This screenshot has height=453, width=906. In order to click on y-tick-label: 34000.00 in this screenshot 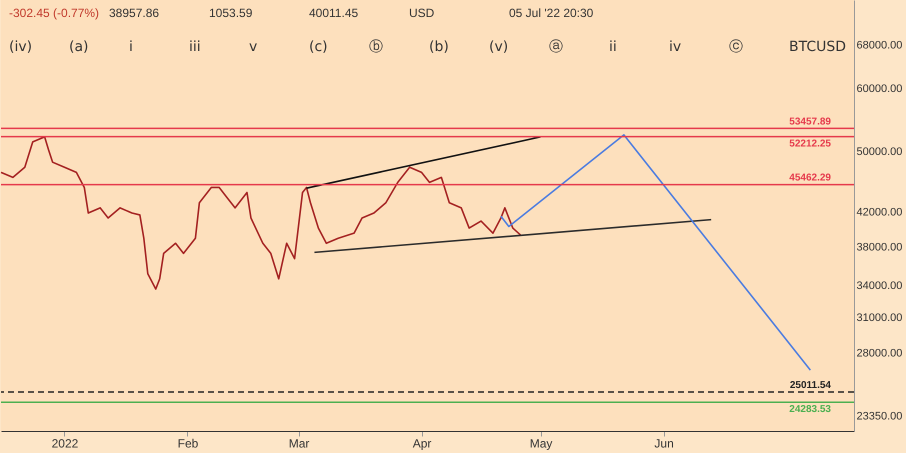, I will do `click(879, 286)`.